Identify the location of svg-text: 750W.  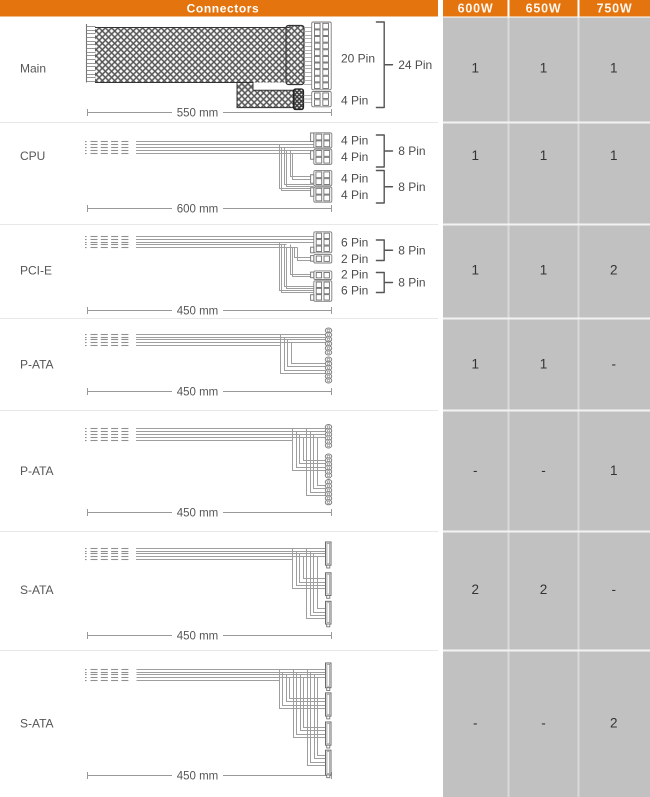
(615, 9).